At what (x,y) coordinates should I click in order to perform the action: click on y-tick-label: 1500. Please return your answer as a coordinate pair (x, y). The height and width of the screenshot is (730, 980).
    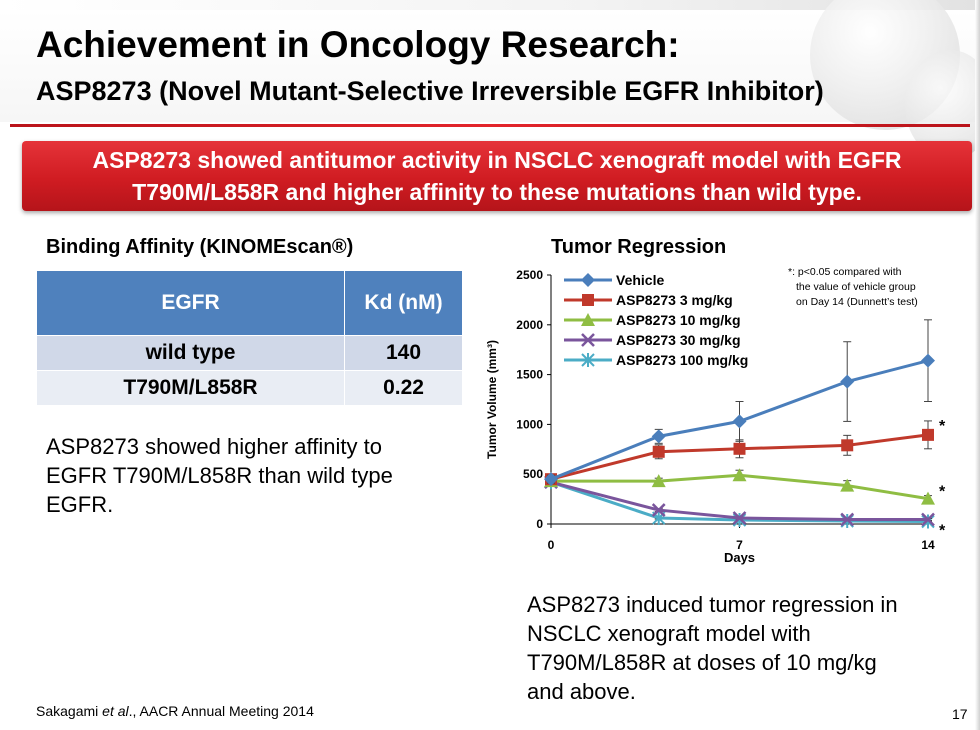
    Looking at the image, I should click on (529, 375).